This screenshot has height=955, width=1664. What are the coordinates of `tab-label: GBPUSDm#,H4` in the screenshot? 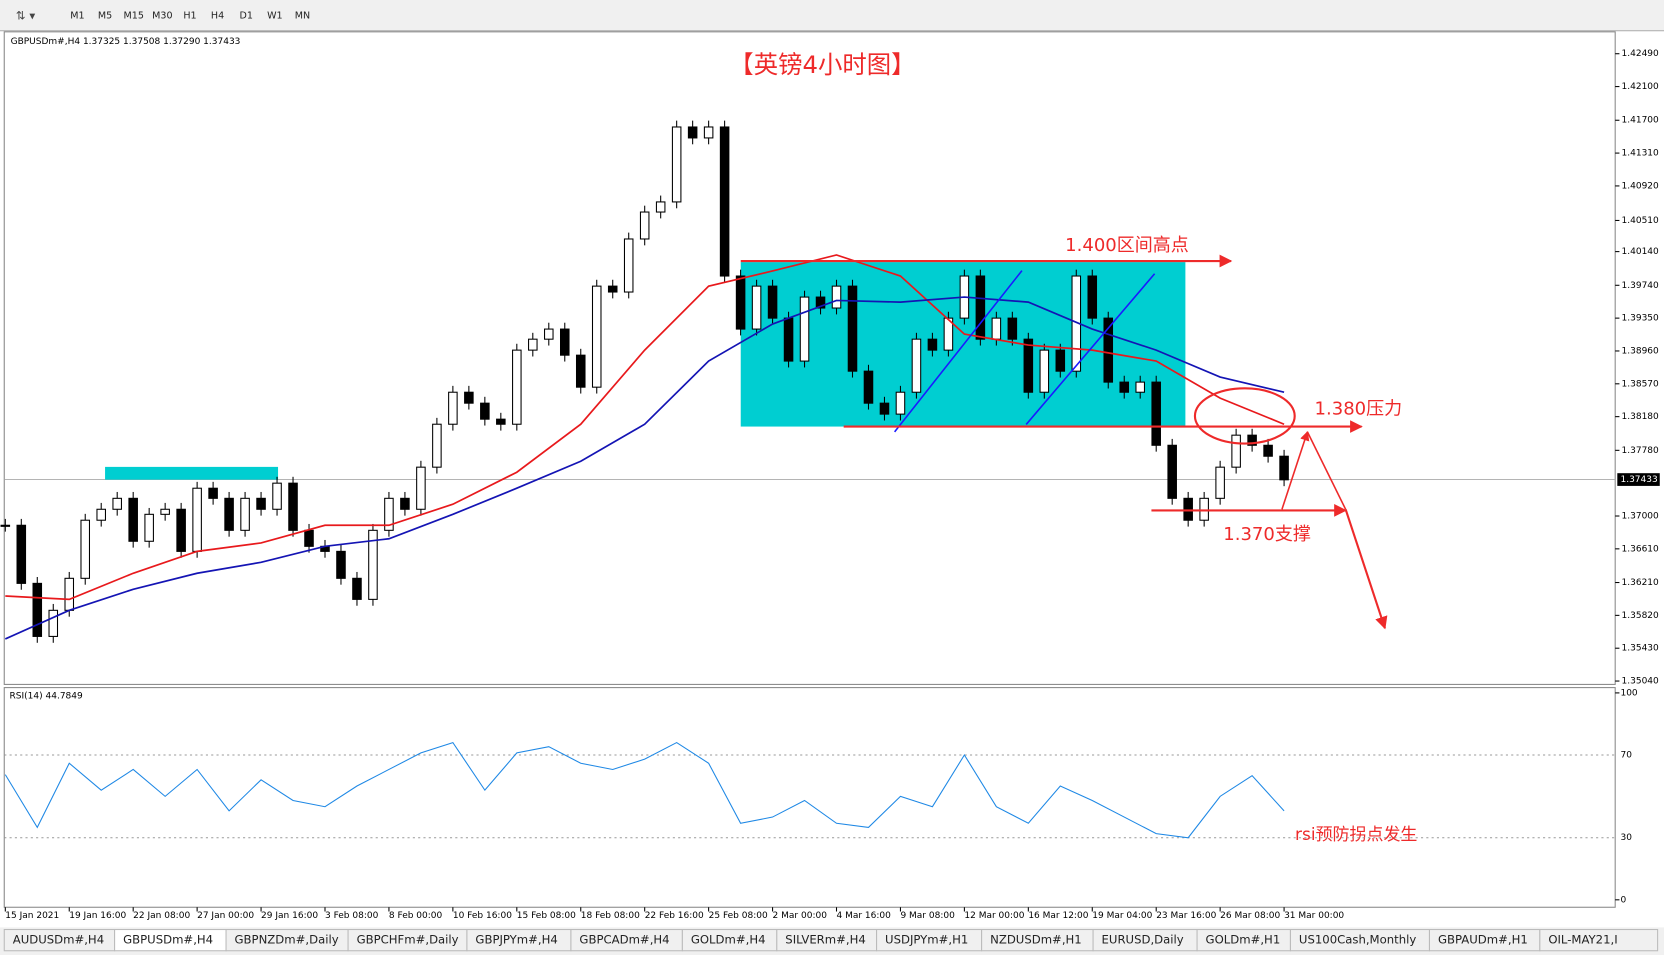 It's located at (168, 940).